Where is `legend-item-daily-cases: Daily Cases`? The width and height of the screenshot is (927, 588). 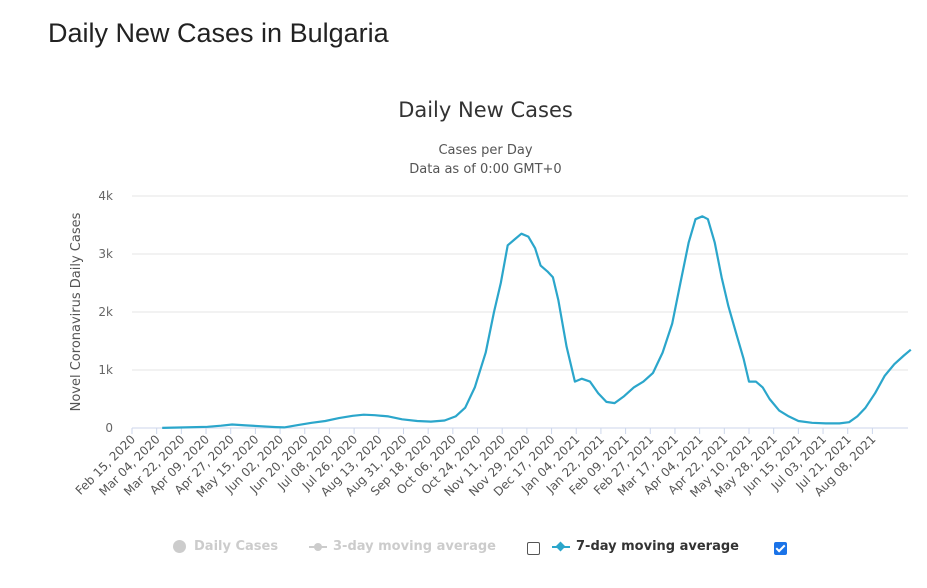 legend-item-daily-cases: Daily Cases is located at coordinates (225, 546).